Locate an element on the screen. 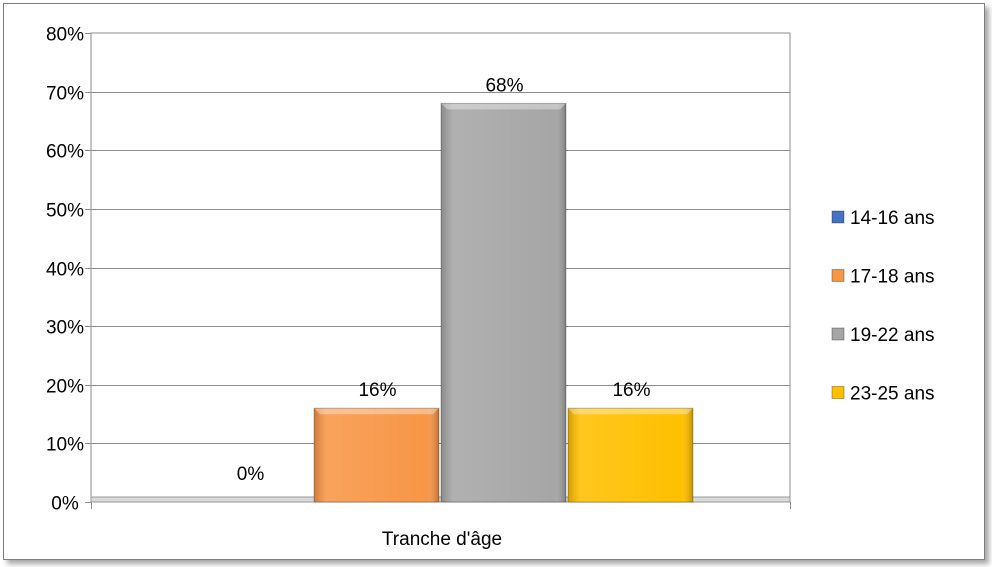  legend-label: 23-25 ans is located at coordinates (892, 394).